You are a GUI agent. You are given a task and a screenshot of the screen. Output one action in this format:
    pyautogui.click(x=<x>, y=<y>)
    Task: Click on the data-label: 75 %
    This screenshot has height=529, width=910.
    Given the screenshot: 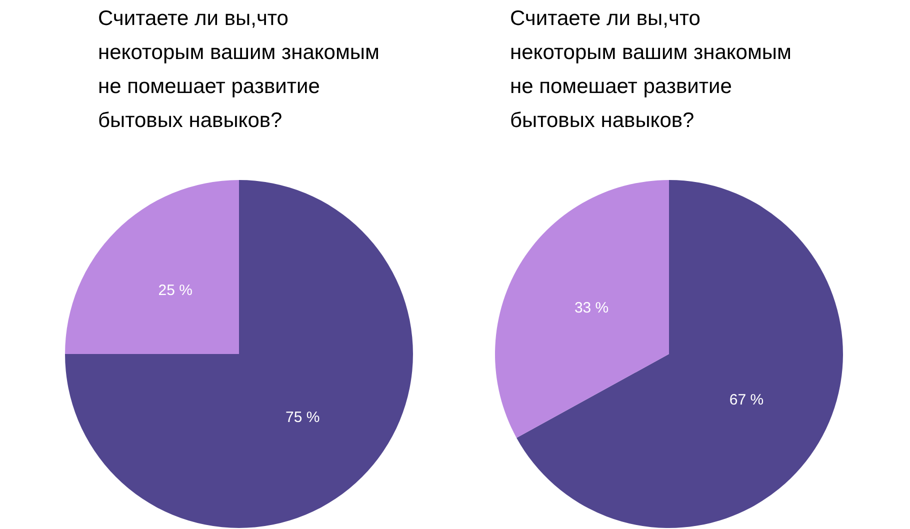 What is the action you would take?
    pyautogui.click(x=303, y=417)
    